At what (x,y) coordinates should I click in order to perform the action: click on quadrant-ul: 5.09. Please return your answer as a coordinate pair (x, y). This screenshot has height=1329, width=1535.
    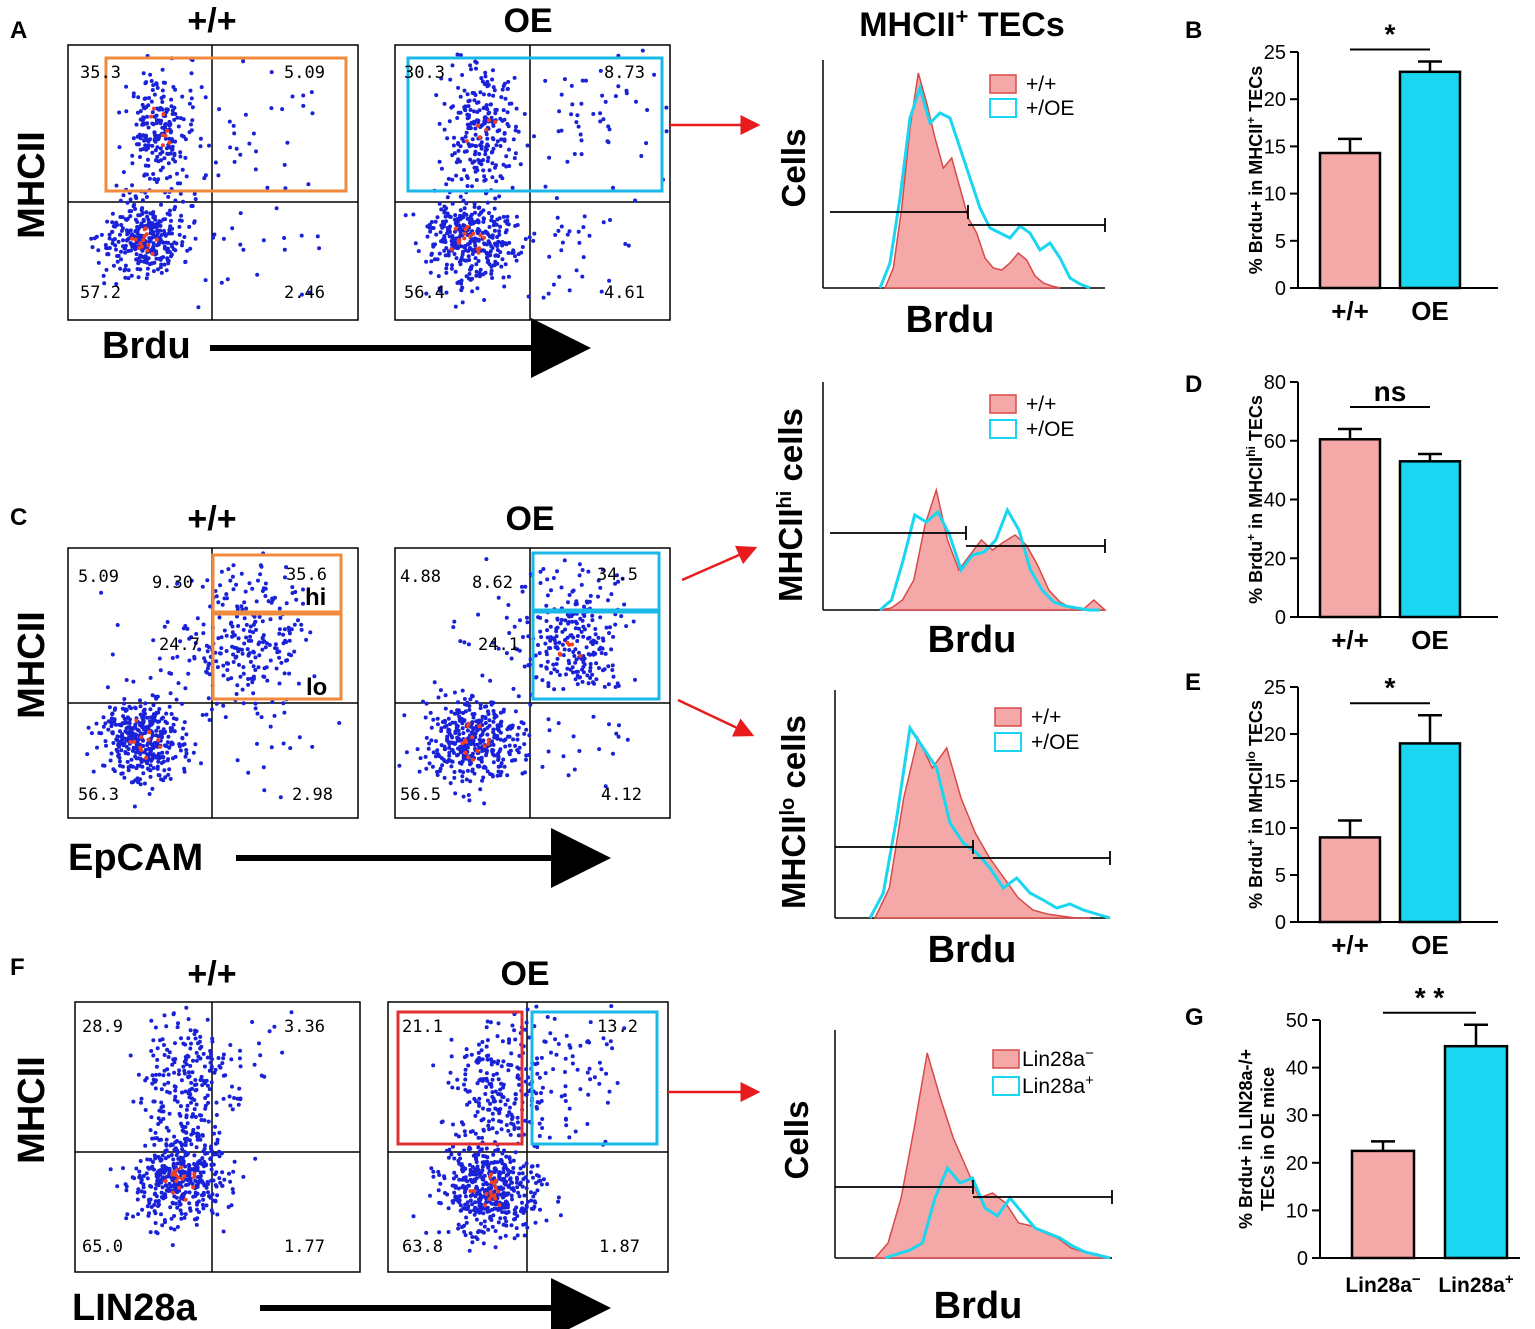
    Looking at the image, I should click on (98, 577).